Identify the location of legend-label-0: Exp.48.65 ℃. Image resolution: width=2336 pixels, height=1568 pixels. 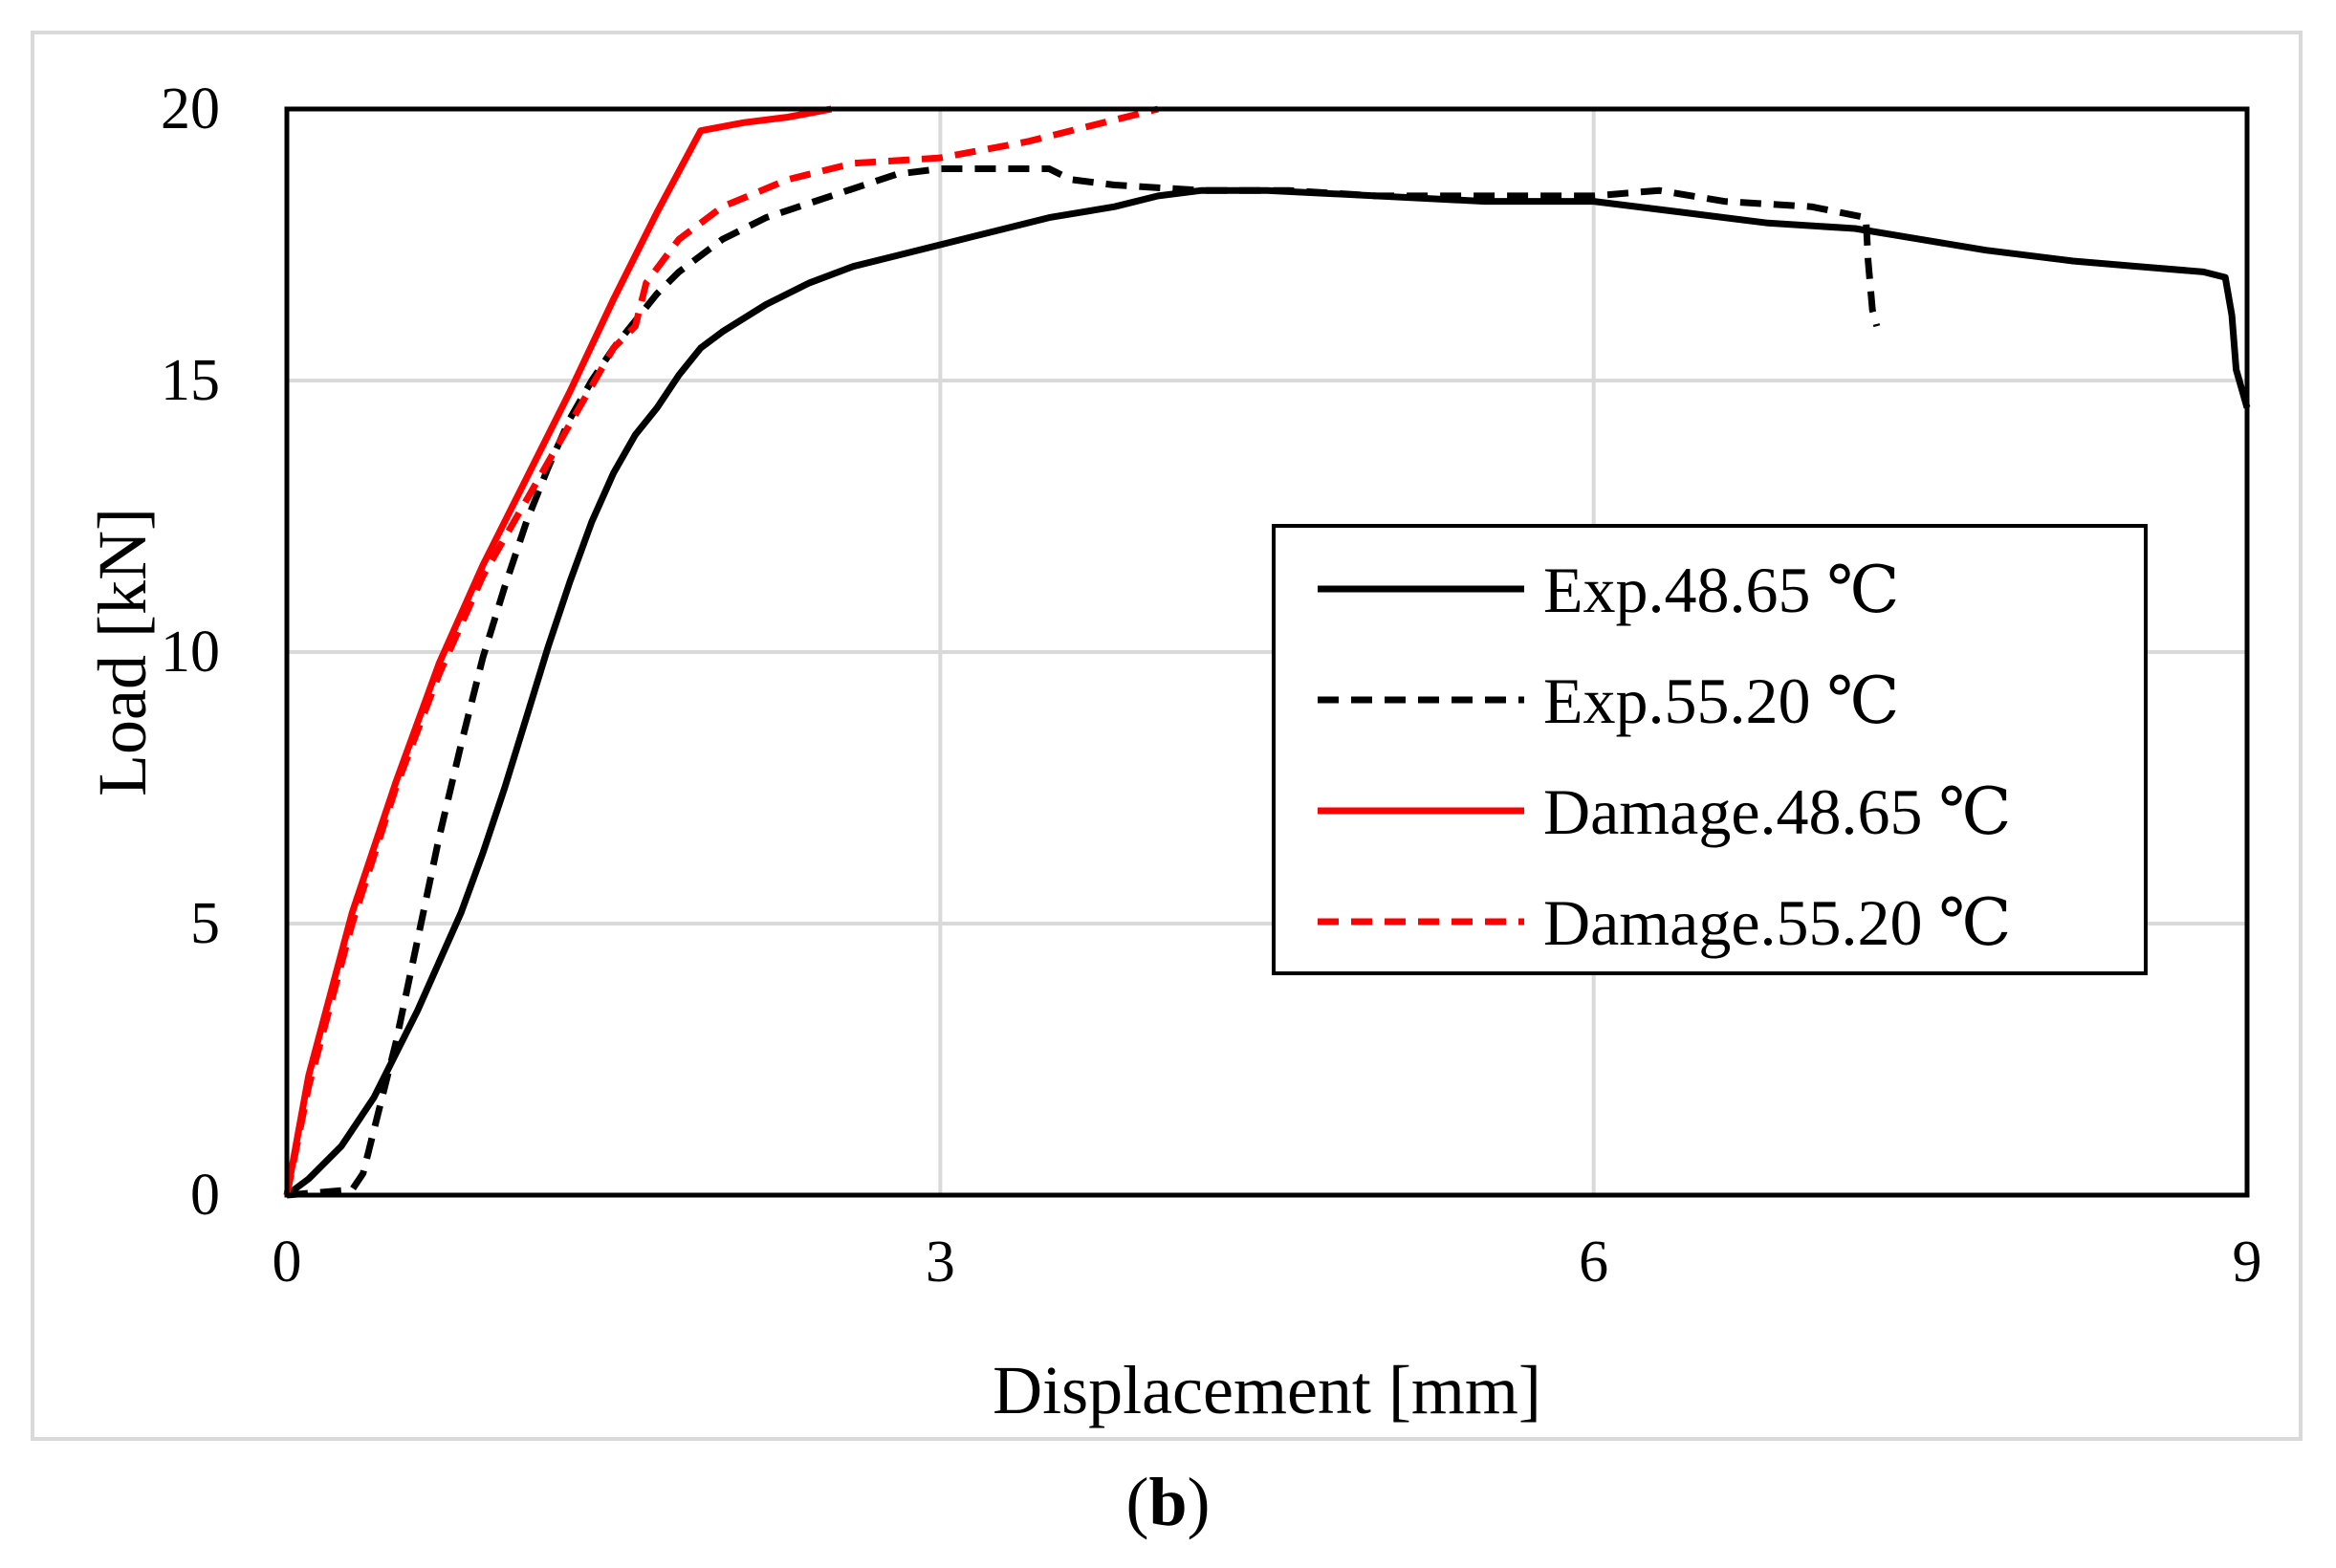
(1721, 590).